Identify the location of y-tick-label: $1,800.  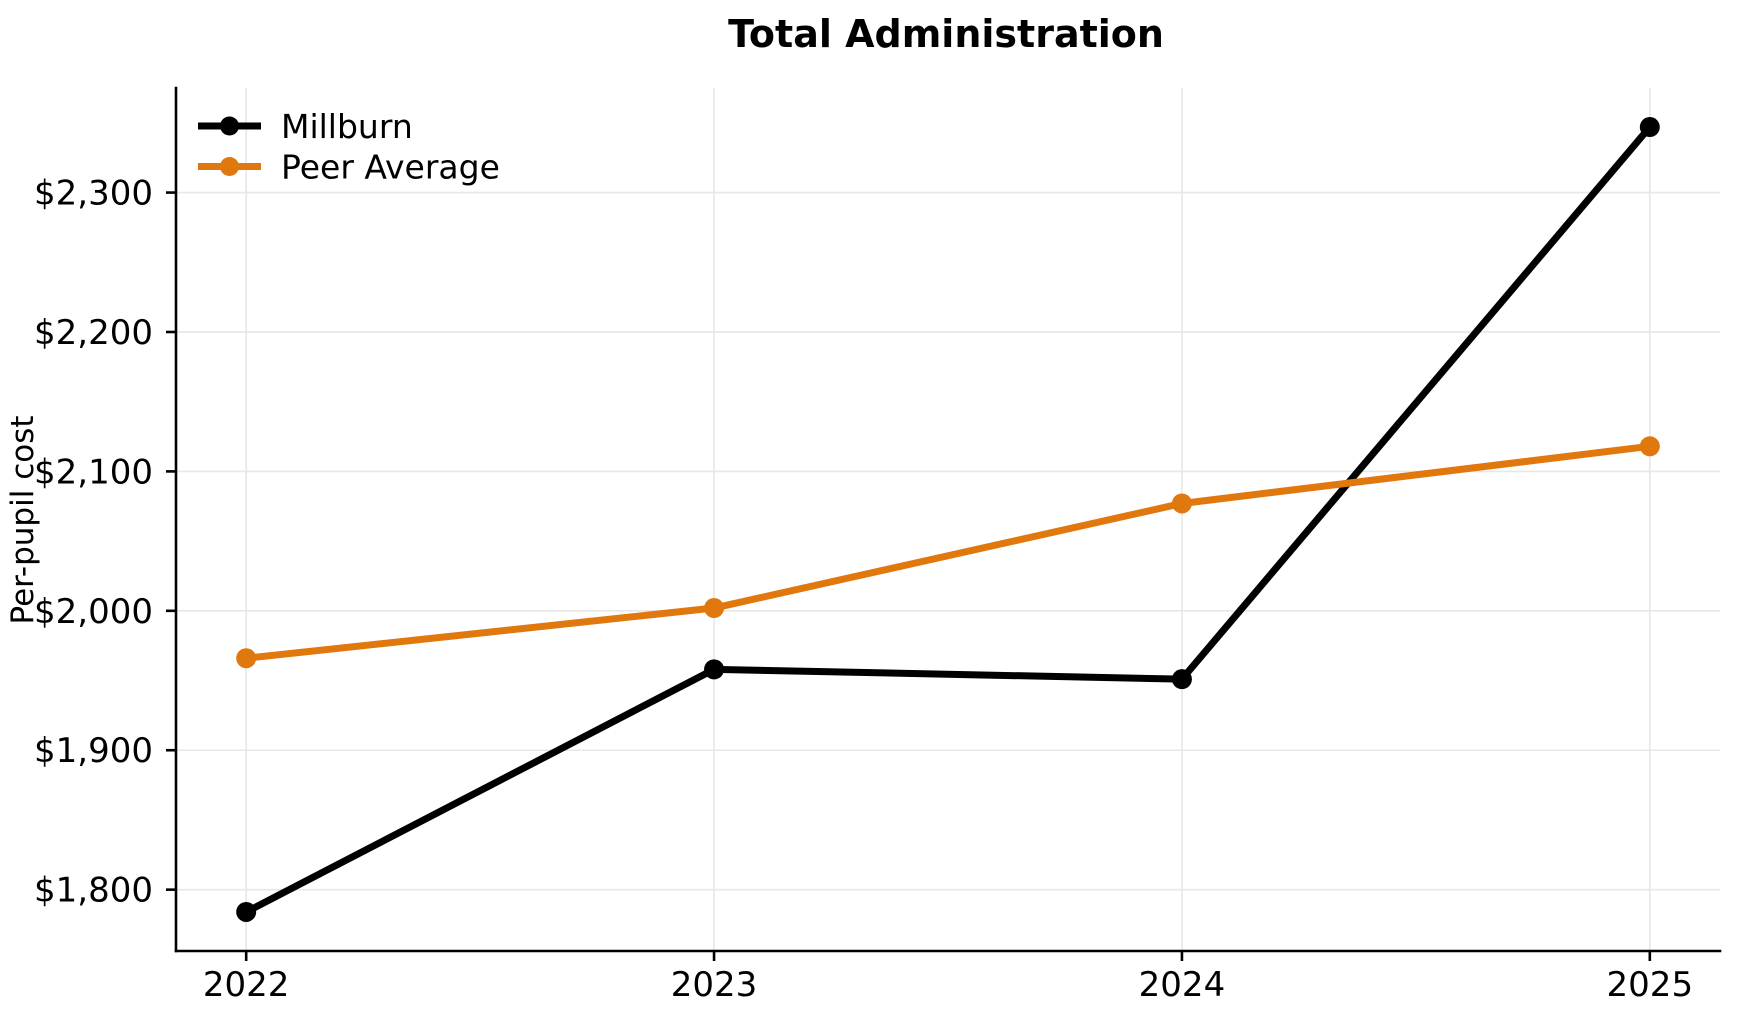
(93, 891).